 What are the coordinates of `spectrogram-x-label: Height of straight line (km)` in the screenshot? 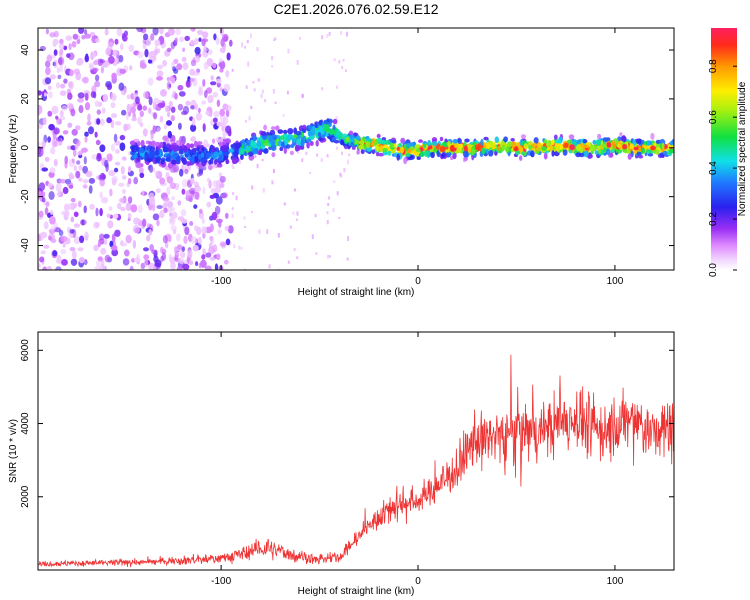 It's located at (356, 292).